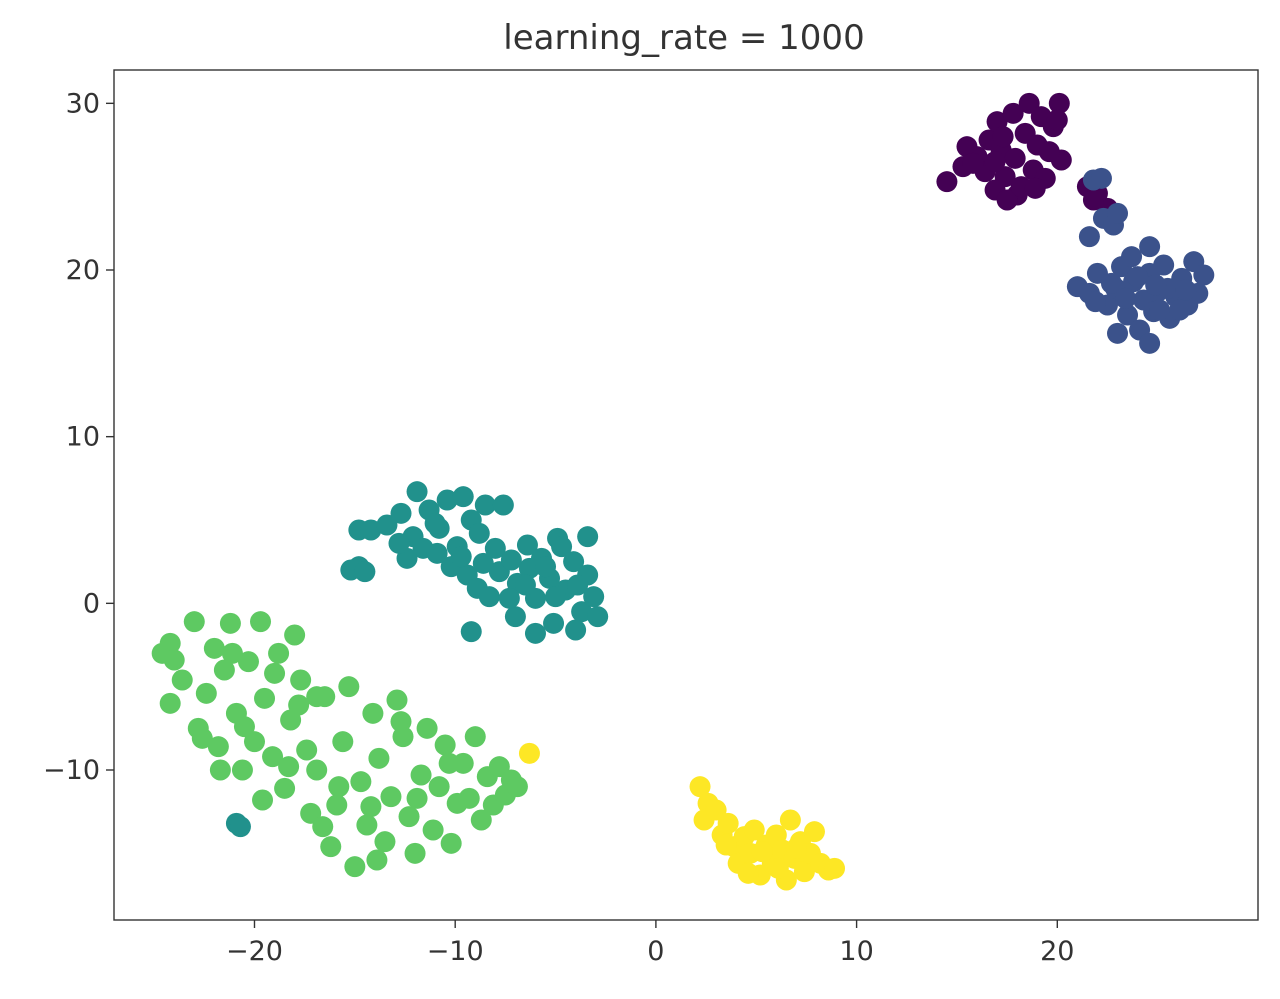 This screenshot has height=999, width=1280. I want to click on x-tick-label: 0, so click(655, 951).